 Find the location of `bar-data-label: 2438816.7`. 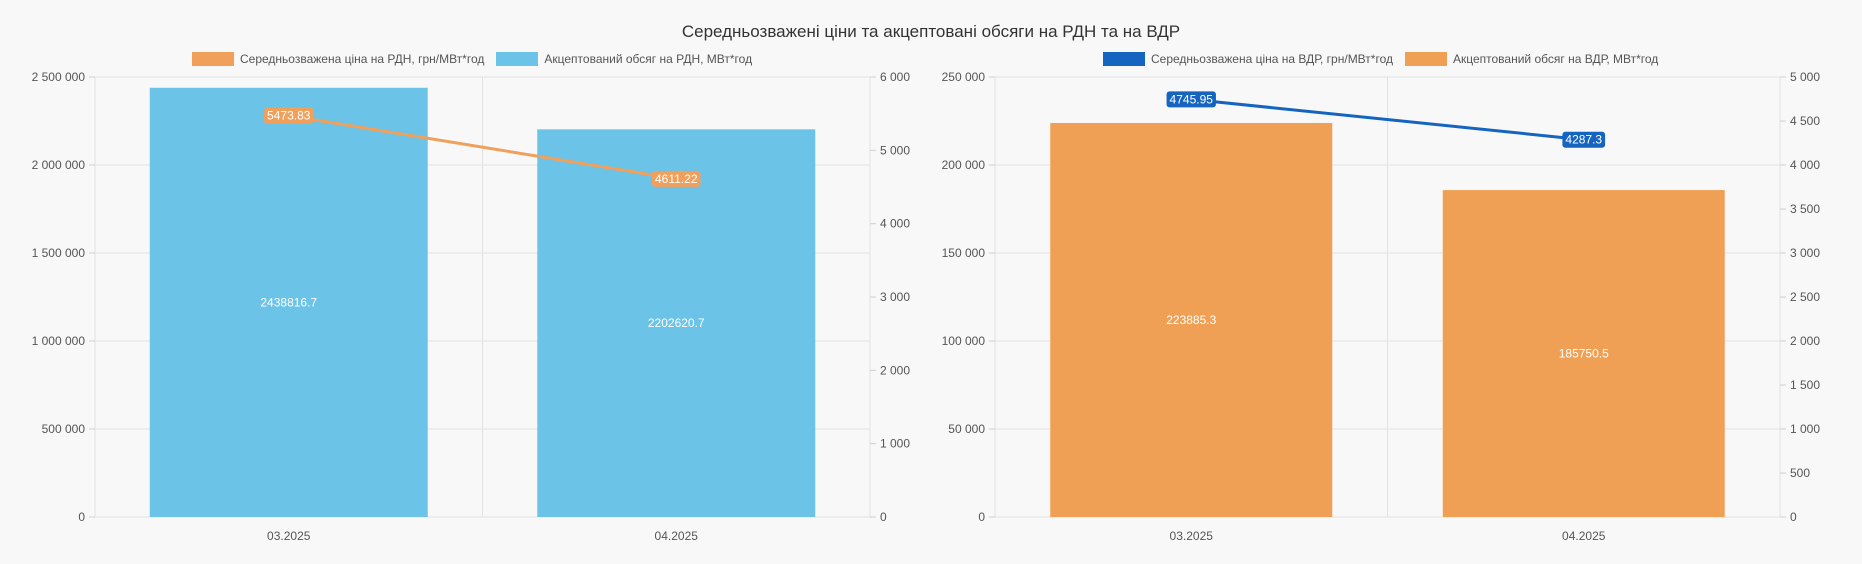

bar-data-label: 2438816.7 is located at coordinates (288, 302).